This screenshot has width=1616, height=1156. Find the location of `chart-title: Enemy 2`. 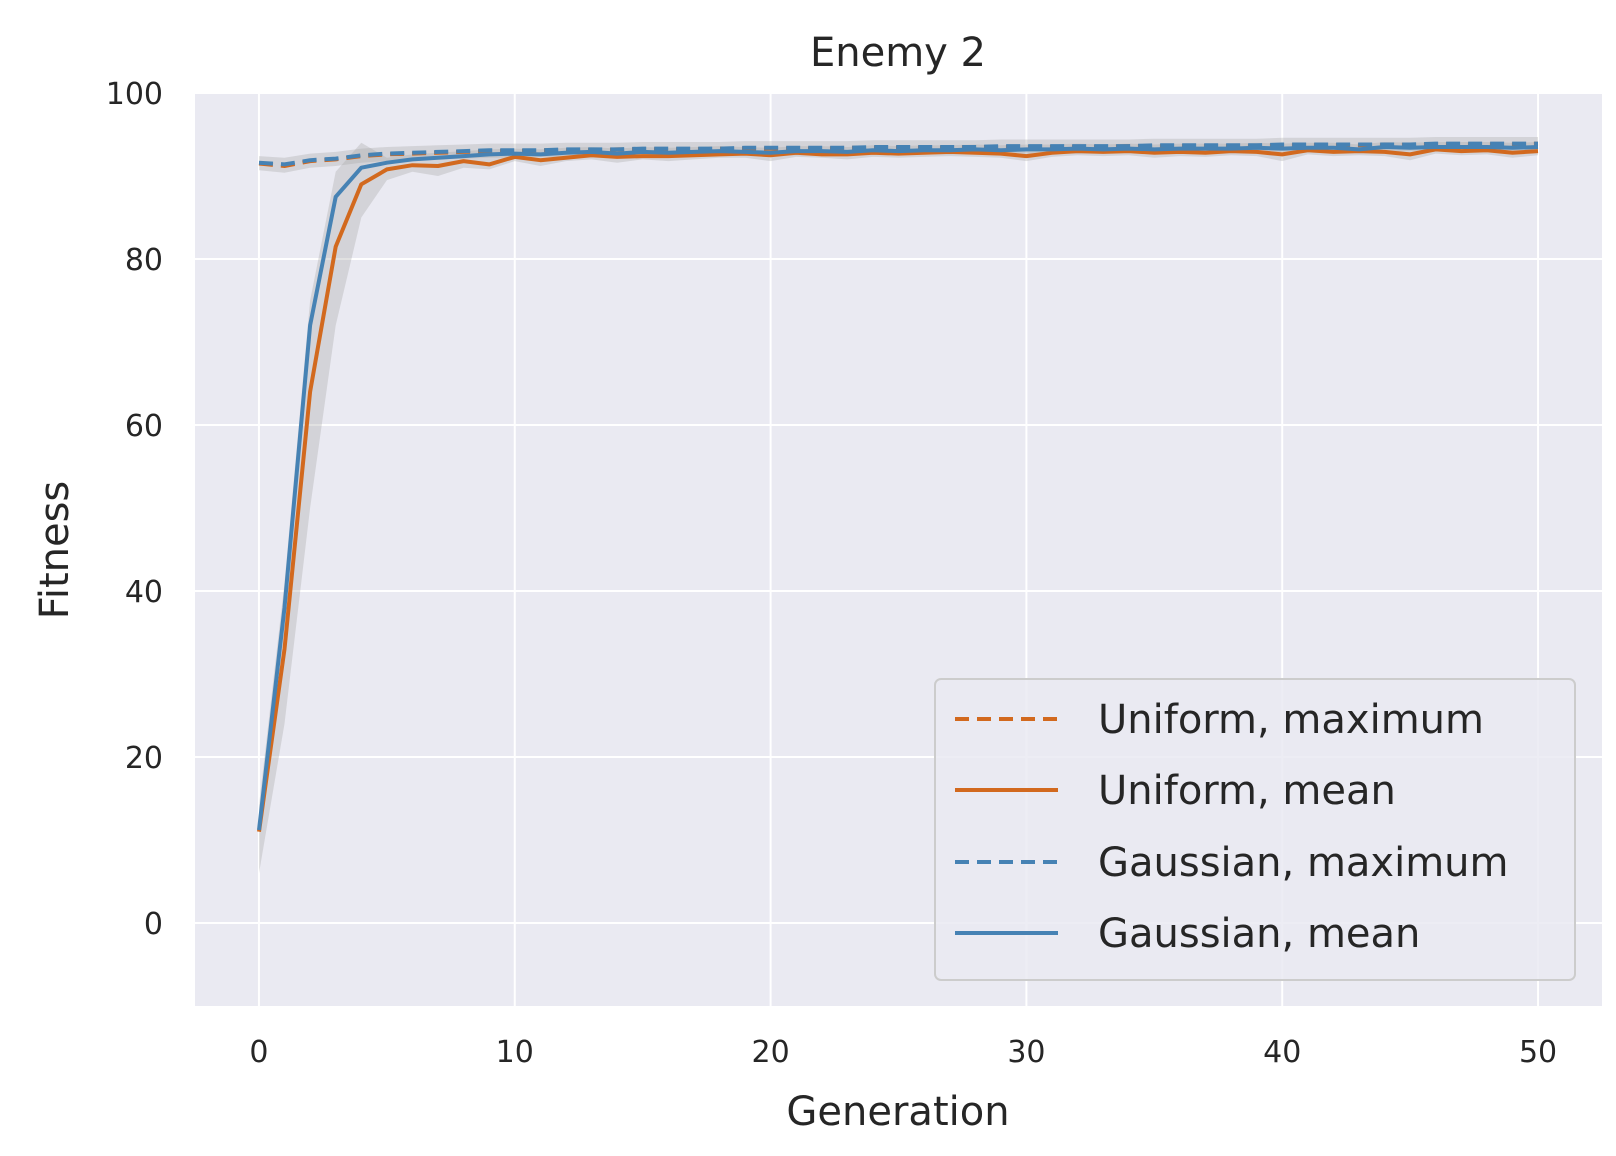

chart-title: Enemy 2 is located at coordinates (898, 53).